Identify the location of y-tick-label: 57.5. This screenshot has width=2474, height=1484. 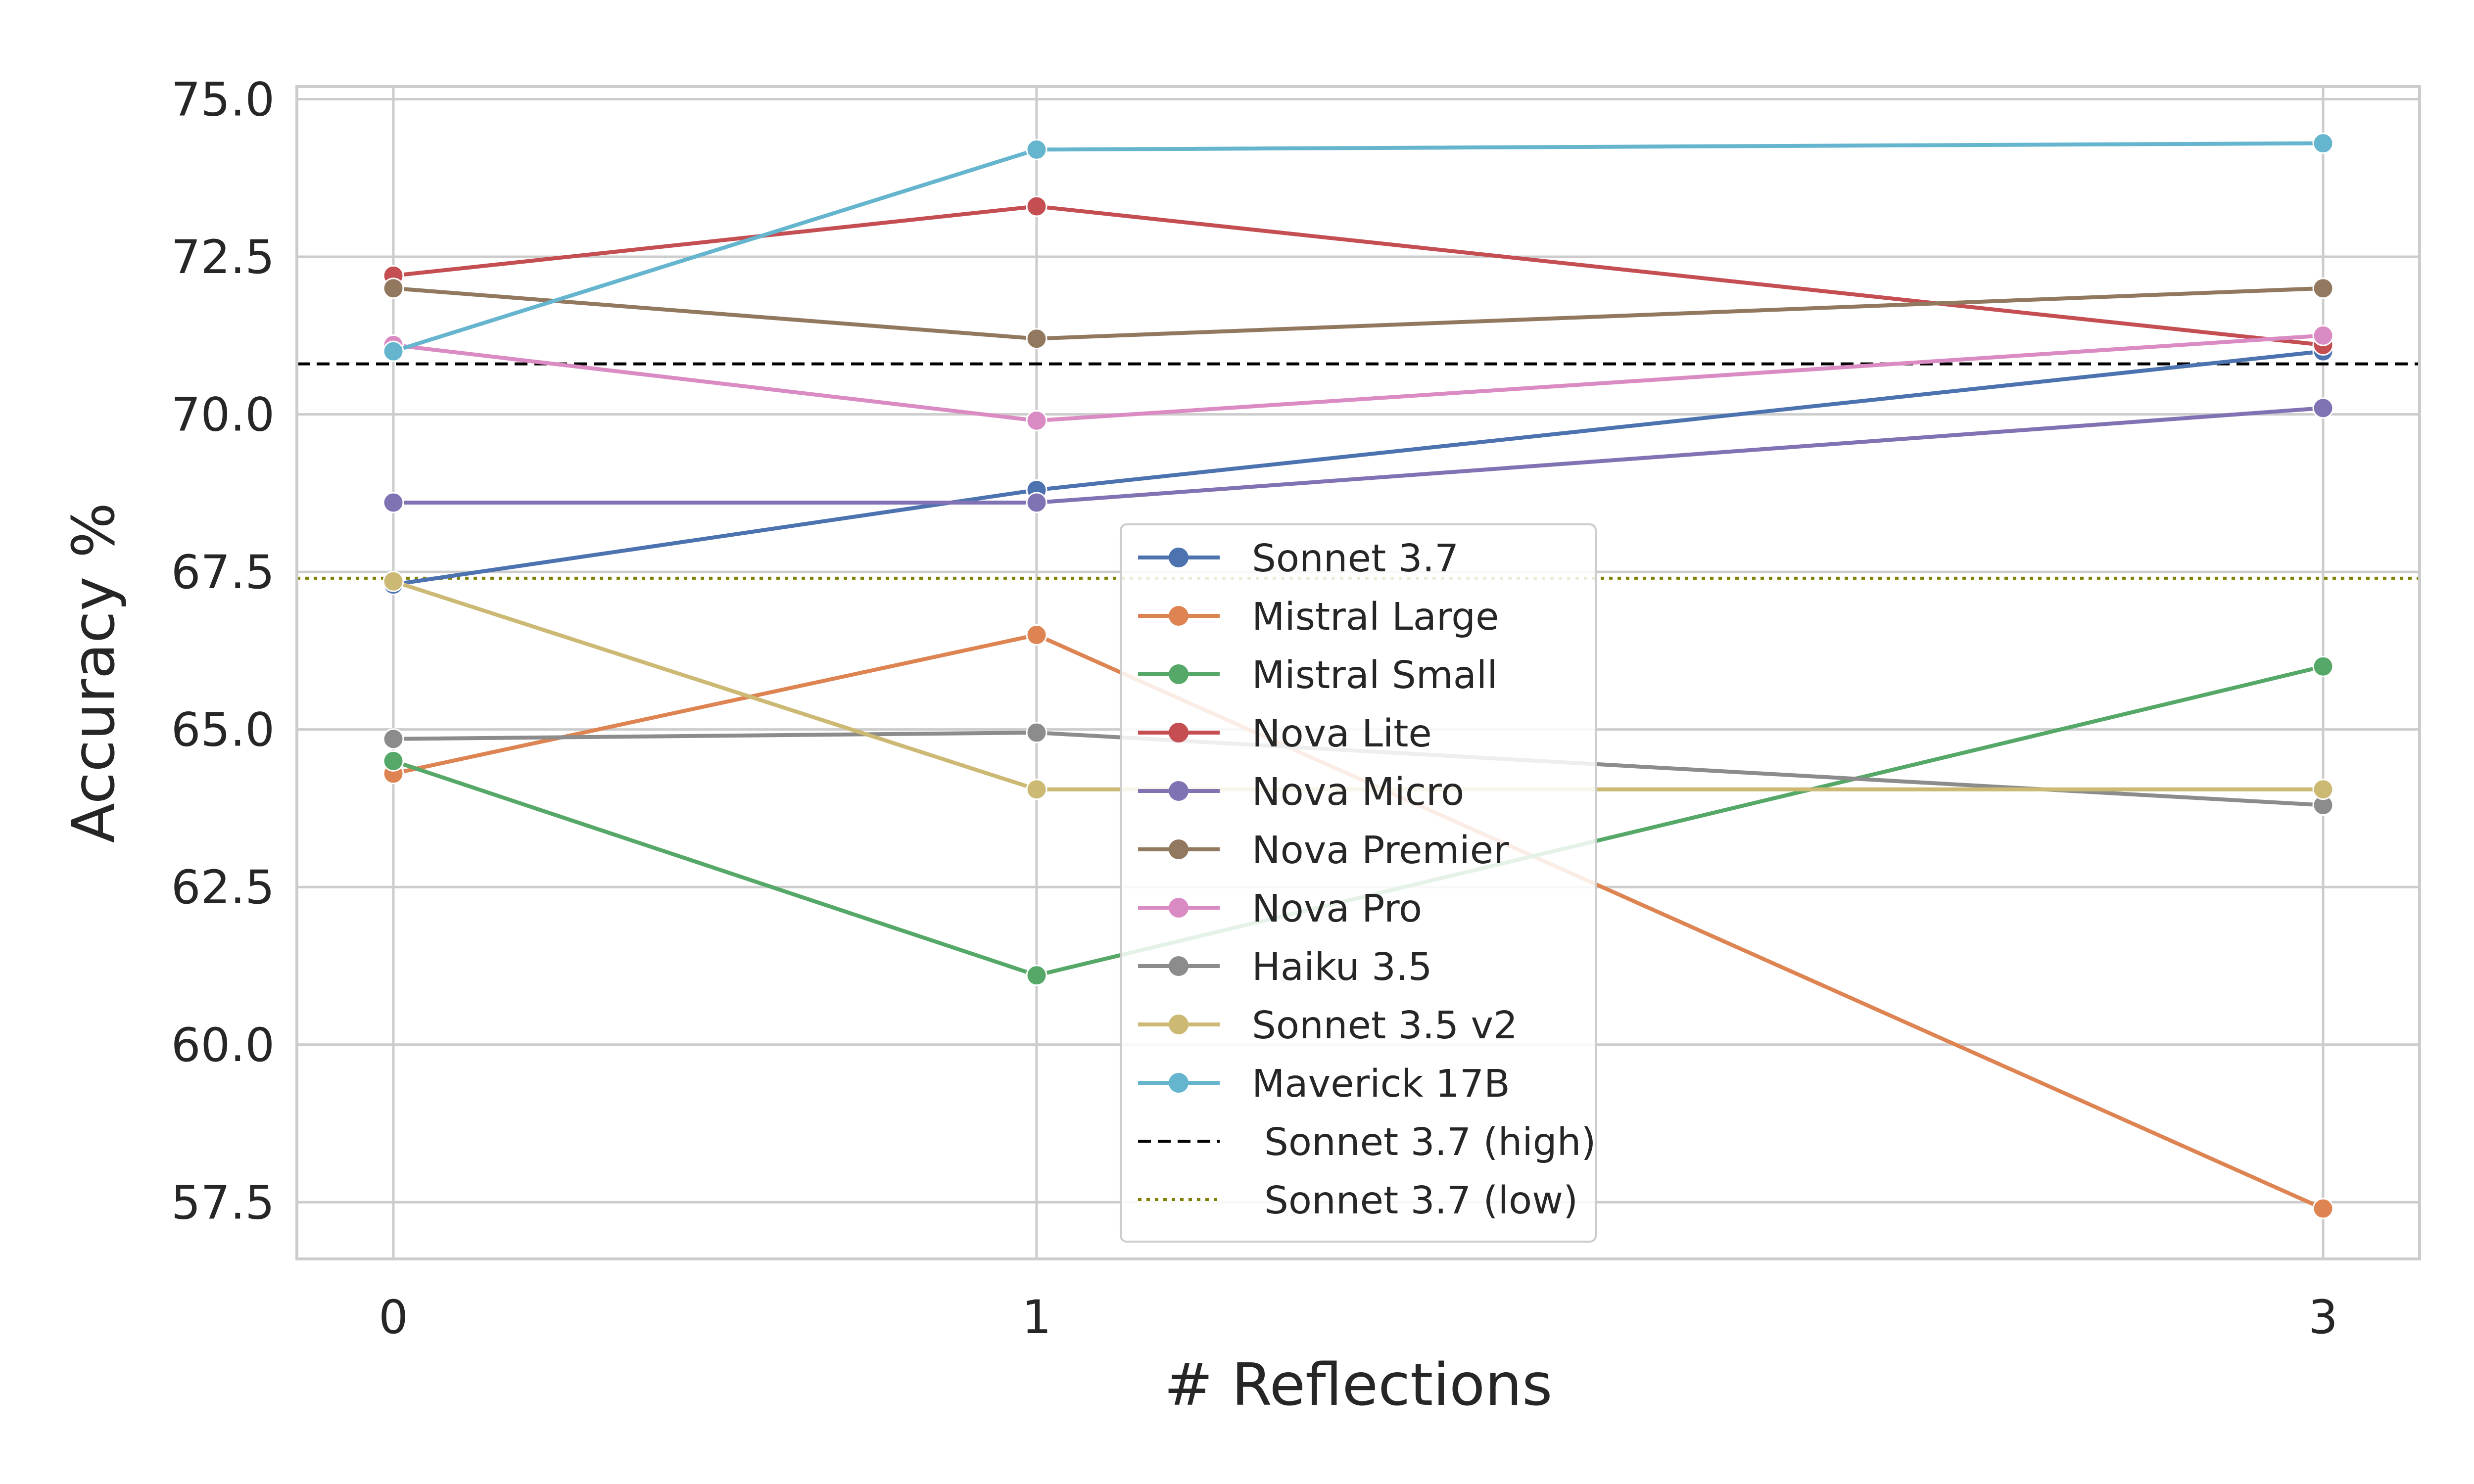
(223, 1203).